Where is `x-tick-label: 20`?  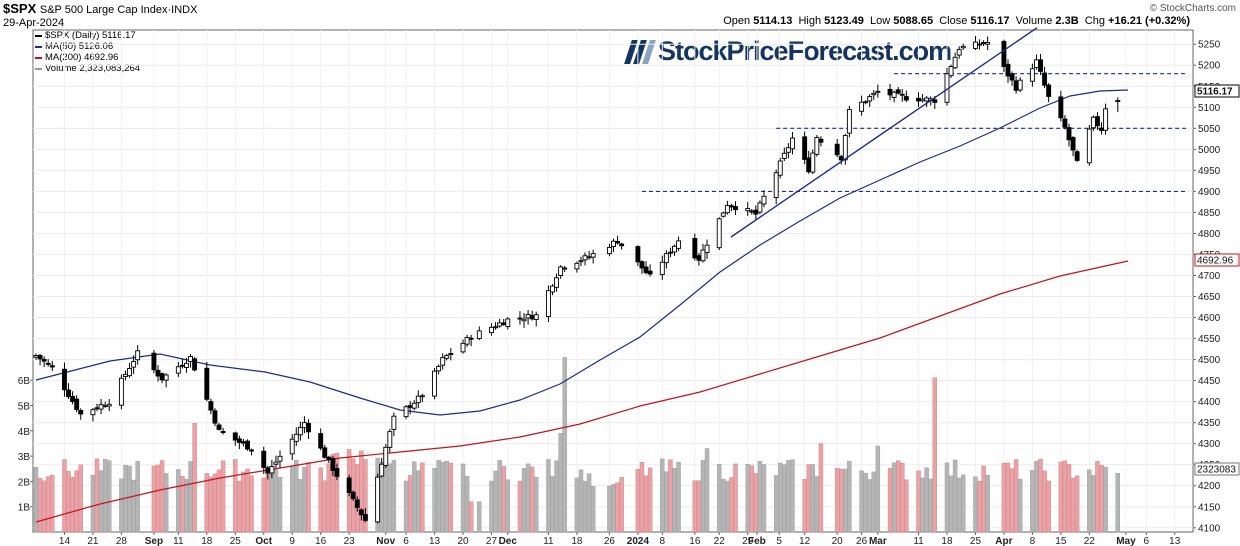 x-tick-label: 20 is located at coordinates (838, 541).